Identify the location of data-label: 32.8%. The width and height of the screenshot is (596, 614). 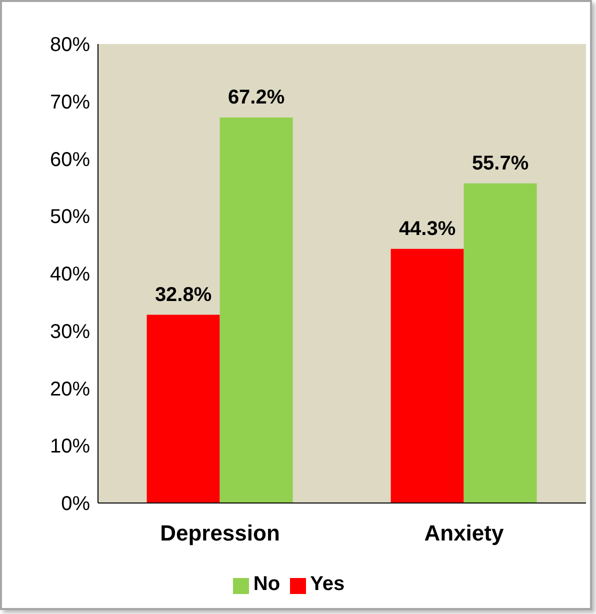
(183, 295).